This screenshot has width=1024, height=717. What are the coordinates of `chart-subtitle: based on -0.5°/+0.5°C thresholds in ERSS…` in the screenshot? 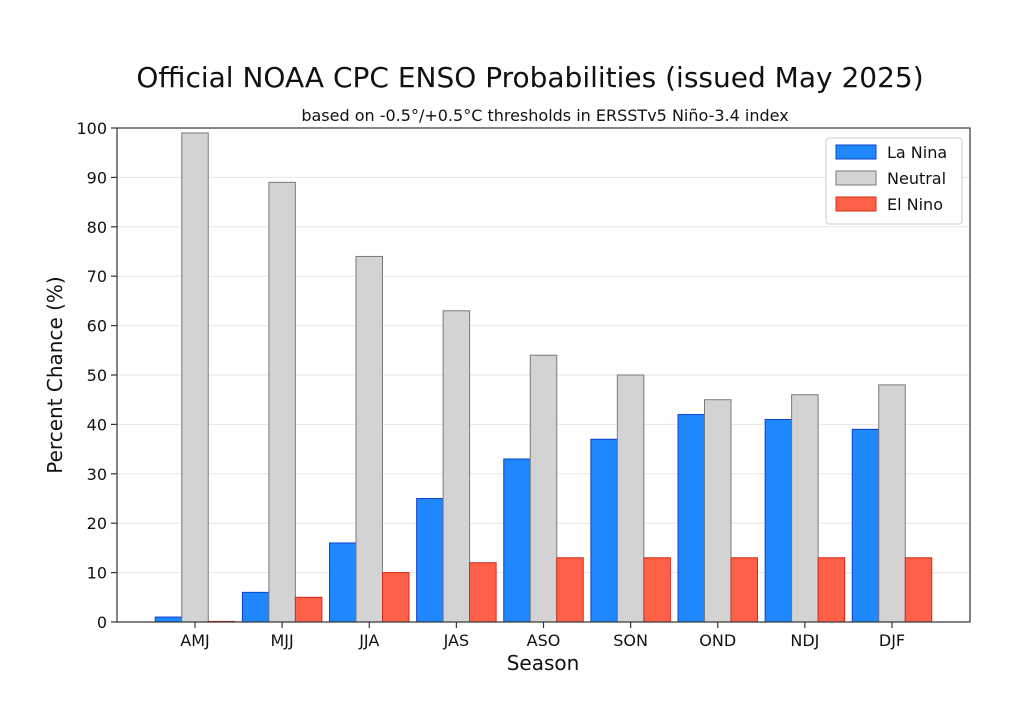 It's located at (544, 115).